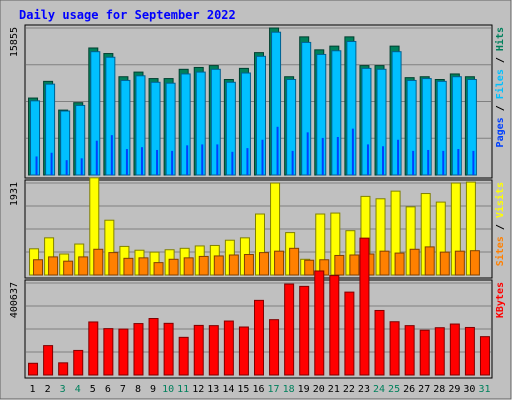 This screenshot has height=400, width=512. Describe the element at coordinates (454, 389) in the screenshot. I see `day-label-29: 29` at that location.